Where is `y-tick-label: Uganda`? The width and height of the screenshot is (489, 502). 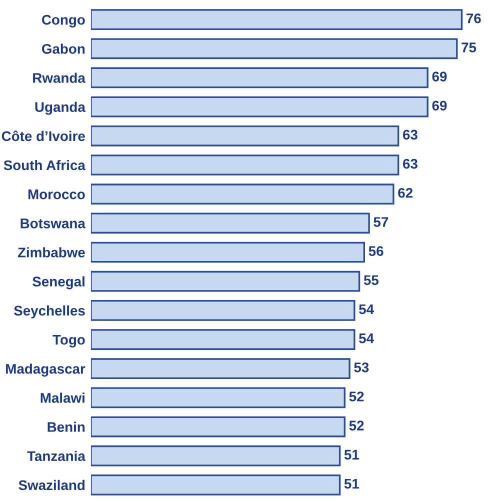 y-tick-label: Uganda is located at coordinates (60, 108).